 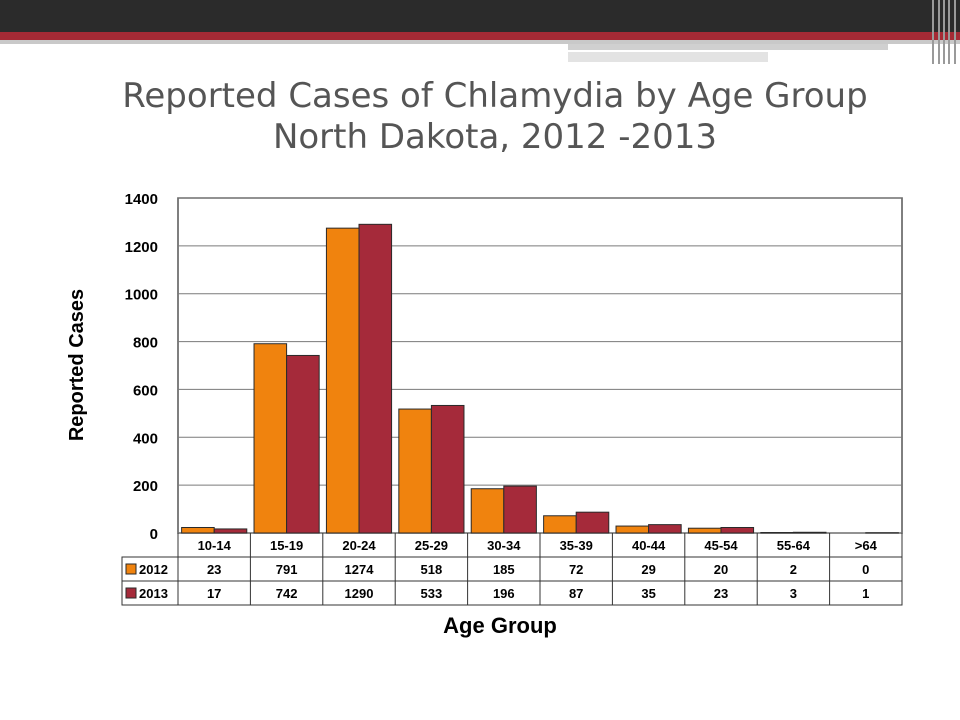 What do you see at coordinates (287, 569) in the screenshot?
I see `table-cell-value: 791` at bounding box center [287, 569].